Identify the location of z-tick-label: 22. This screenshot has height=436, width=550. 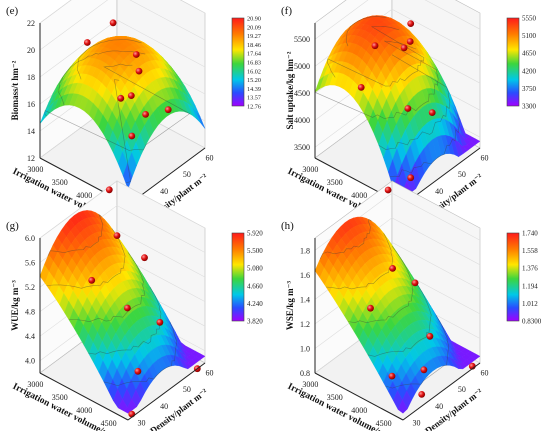
(31, 23).